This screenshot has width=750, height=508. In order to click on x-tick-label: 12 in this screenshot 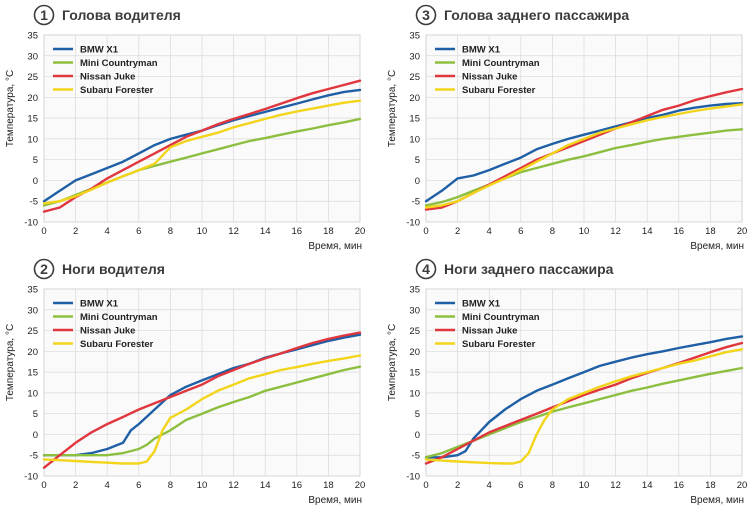, I will do `click(233, 485)`.